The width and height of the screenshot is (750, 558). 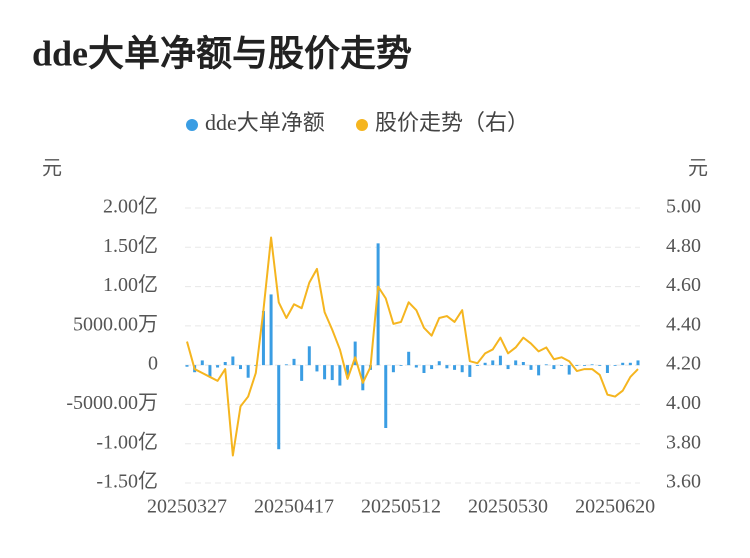 What do you see at coordinates (452, 122) in the screenshot?
I see `legend-label: 股价走势（右）` at bounding box center [452, 122].